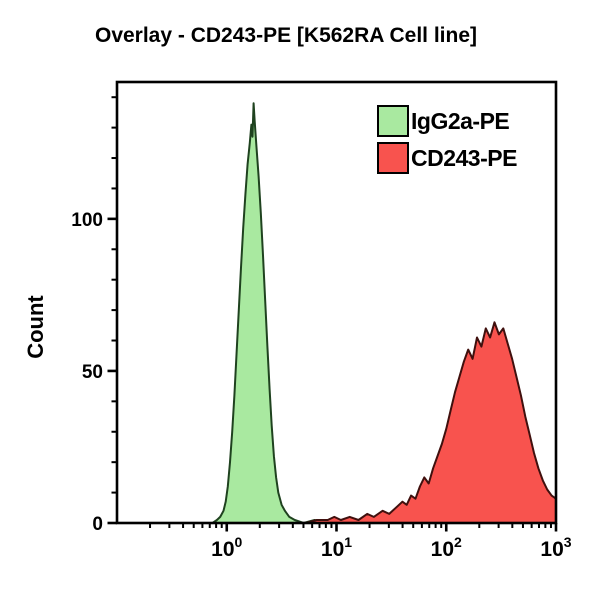 The height and width of the screenshot is (600, 600). Describe the element at coordinates (555, 547) in the screenshot. I see `svg-text: 10³` at that location.